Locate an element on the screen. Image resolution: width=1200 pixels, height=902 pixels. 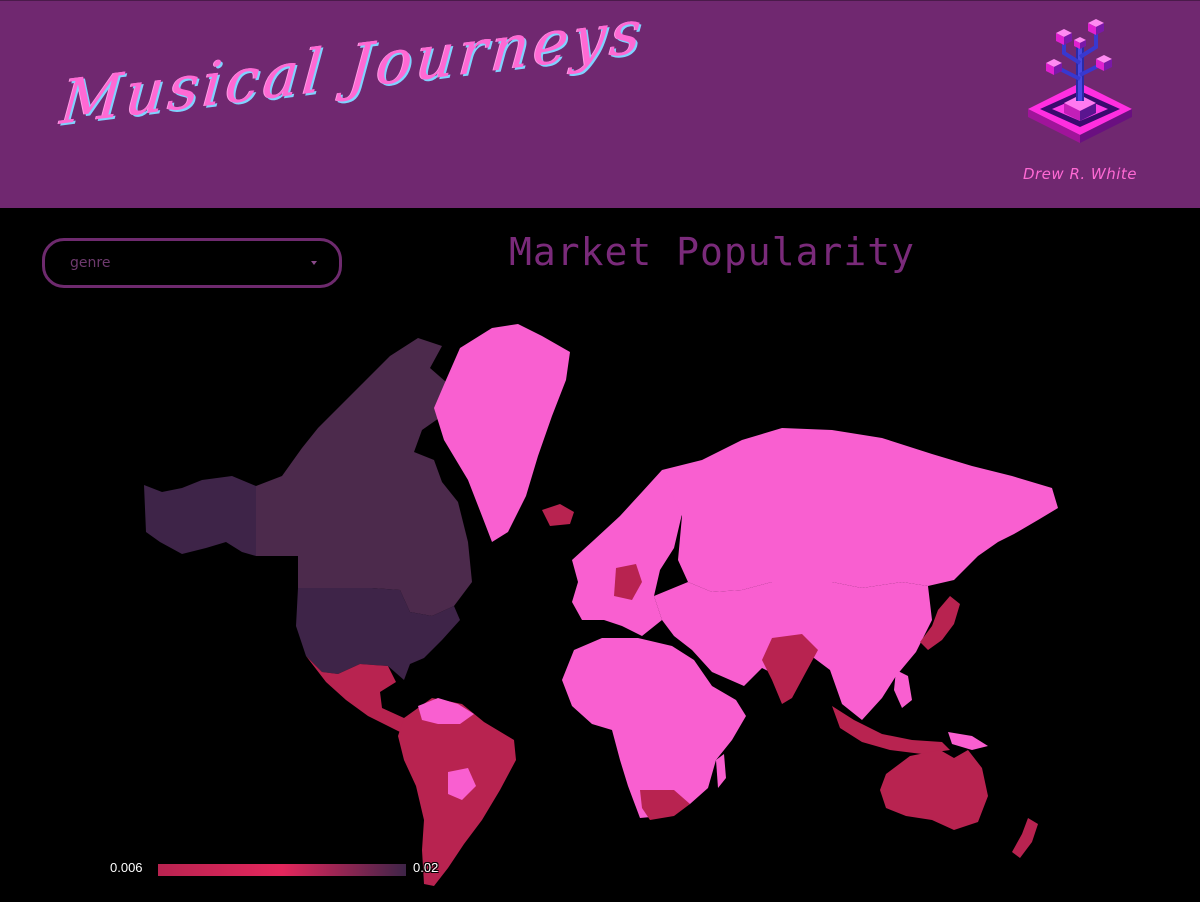
chevron-down-icon is located at coordinates (314, 263).